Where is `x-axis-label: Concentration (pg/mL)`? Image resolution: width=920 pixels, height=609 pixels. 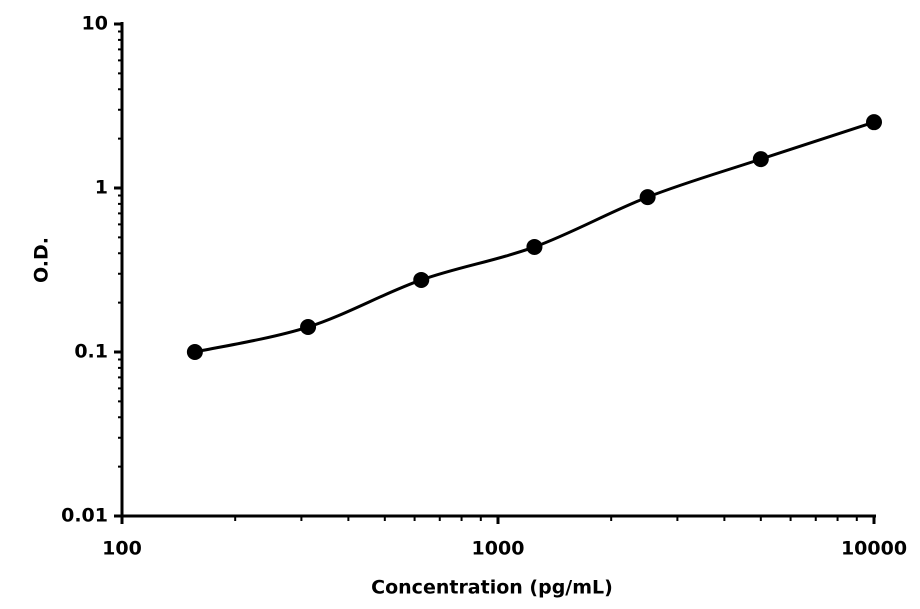
x-axis-label: Concentration (pg/mL) is located at coordinates (492, 588).